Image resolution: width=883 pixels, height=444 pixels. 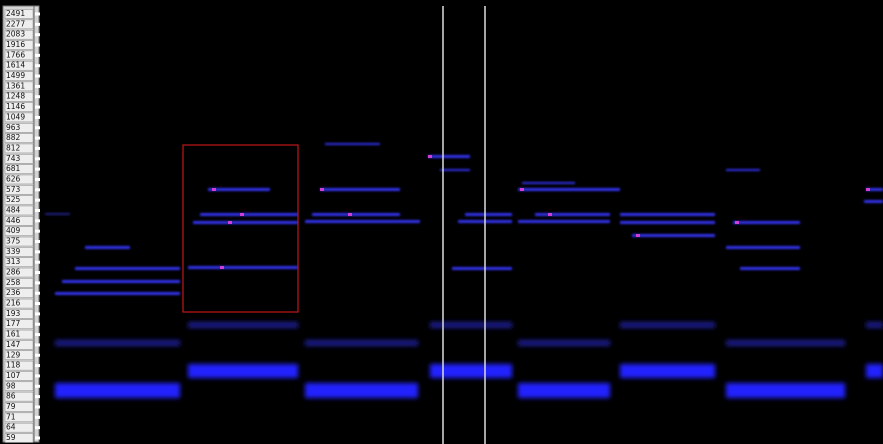 I want to click on frequency-label: 258, so click(x=13, y=282).